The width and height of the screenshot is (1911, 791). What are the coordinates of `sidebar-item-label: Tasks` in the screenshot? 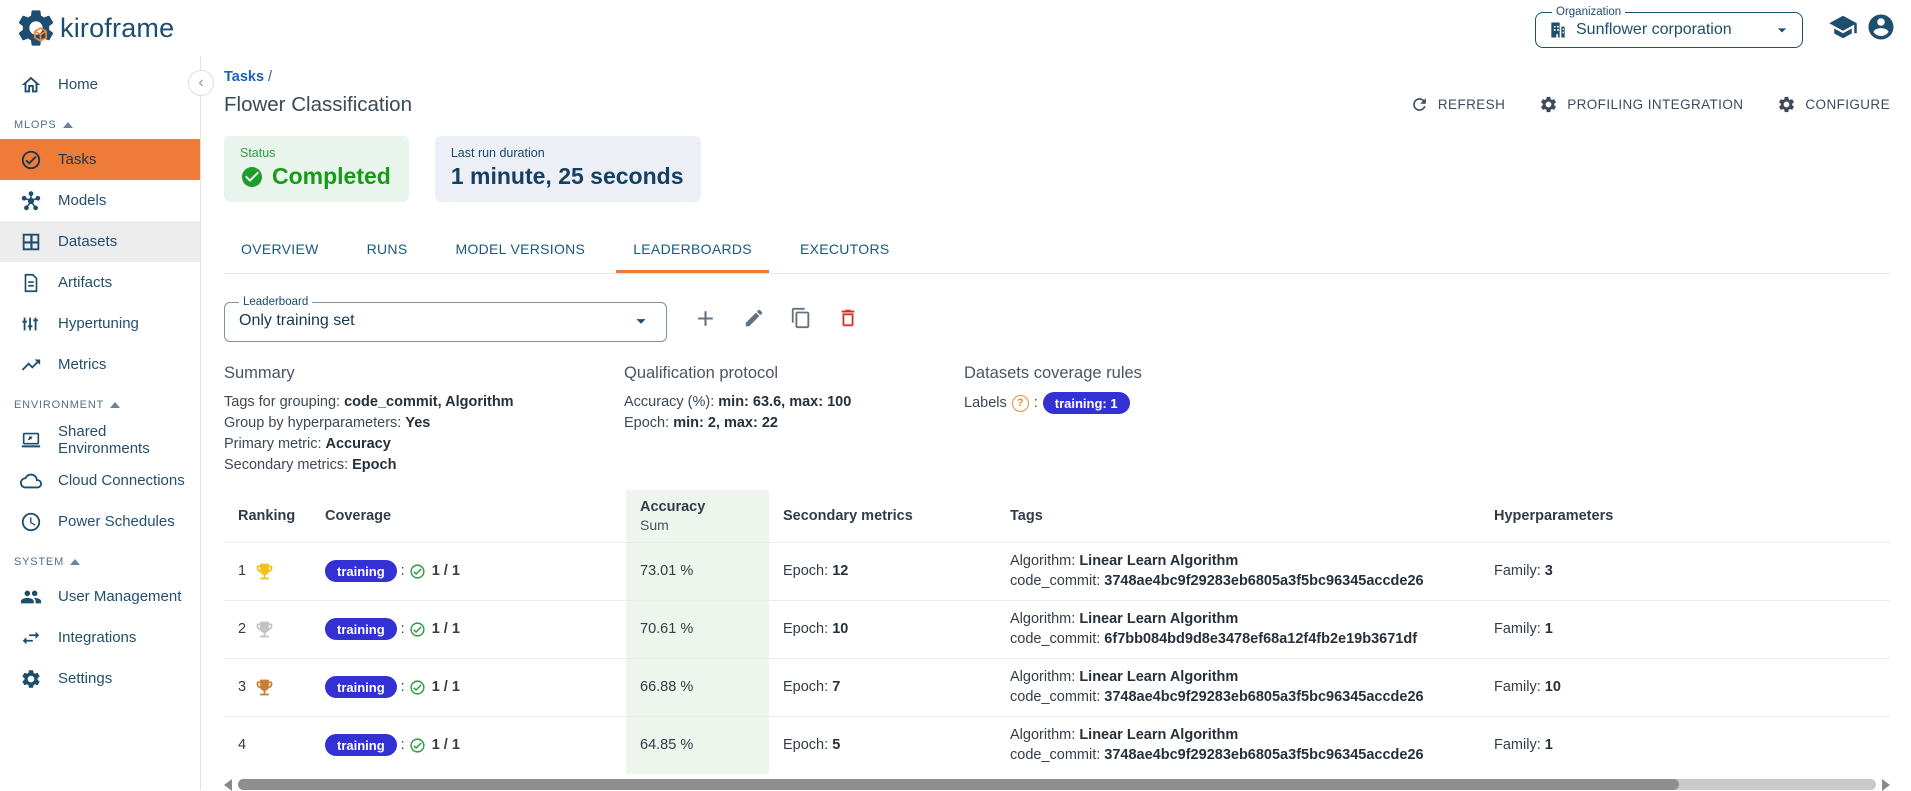 It's located at (77, 159).